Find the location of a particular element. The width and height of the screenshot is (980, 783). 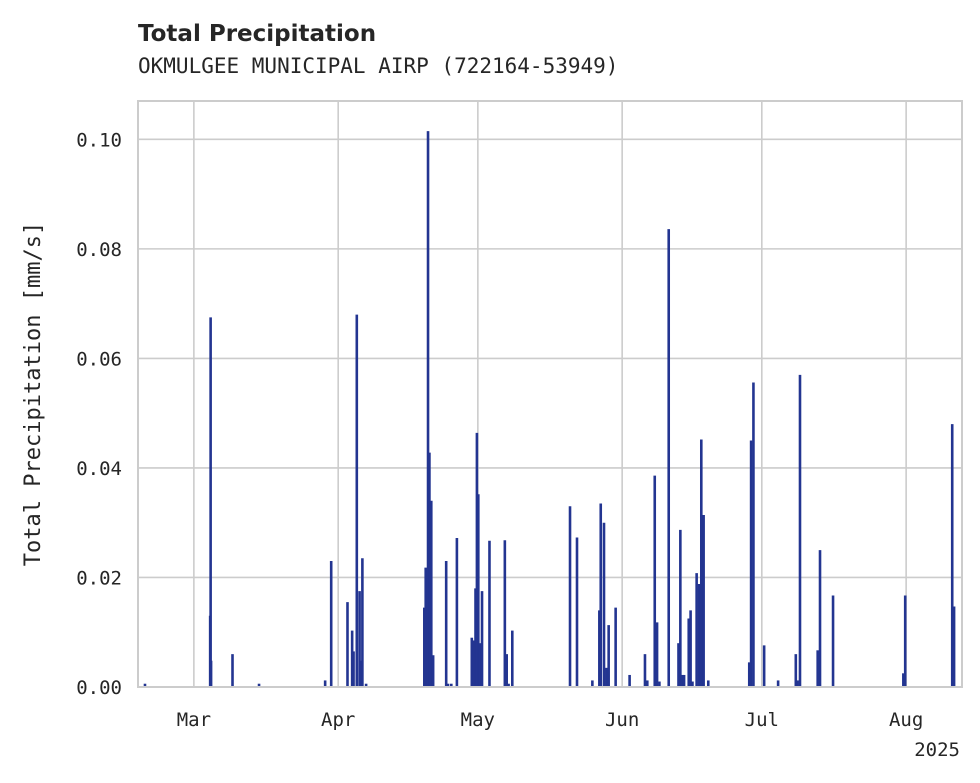

x-tick-label: Apr is located at coordinates (338, 720).